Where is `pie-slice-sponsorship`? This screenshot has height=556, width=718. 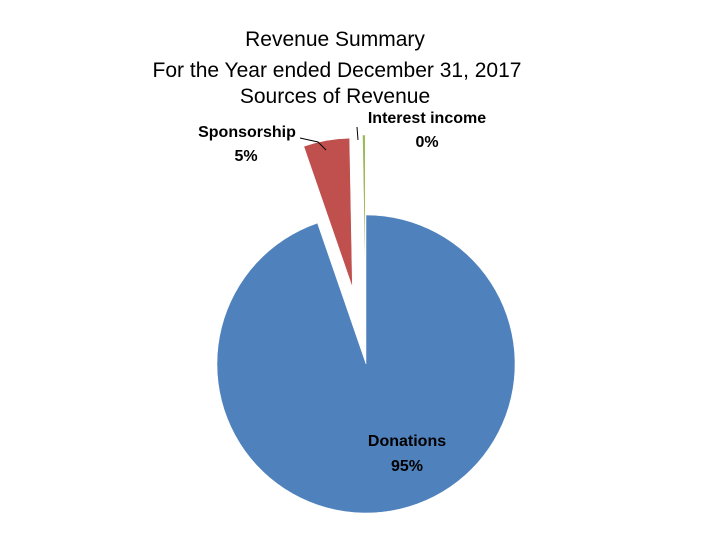
pie-slice-sponsorship is located at coordinates (328, 212).